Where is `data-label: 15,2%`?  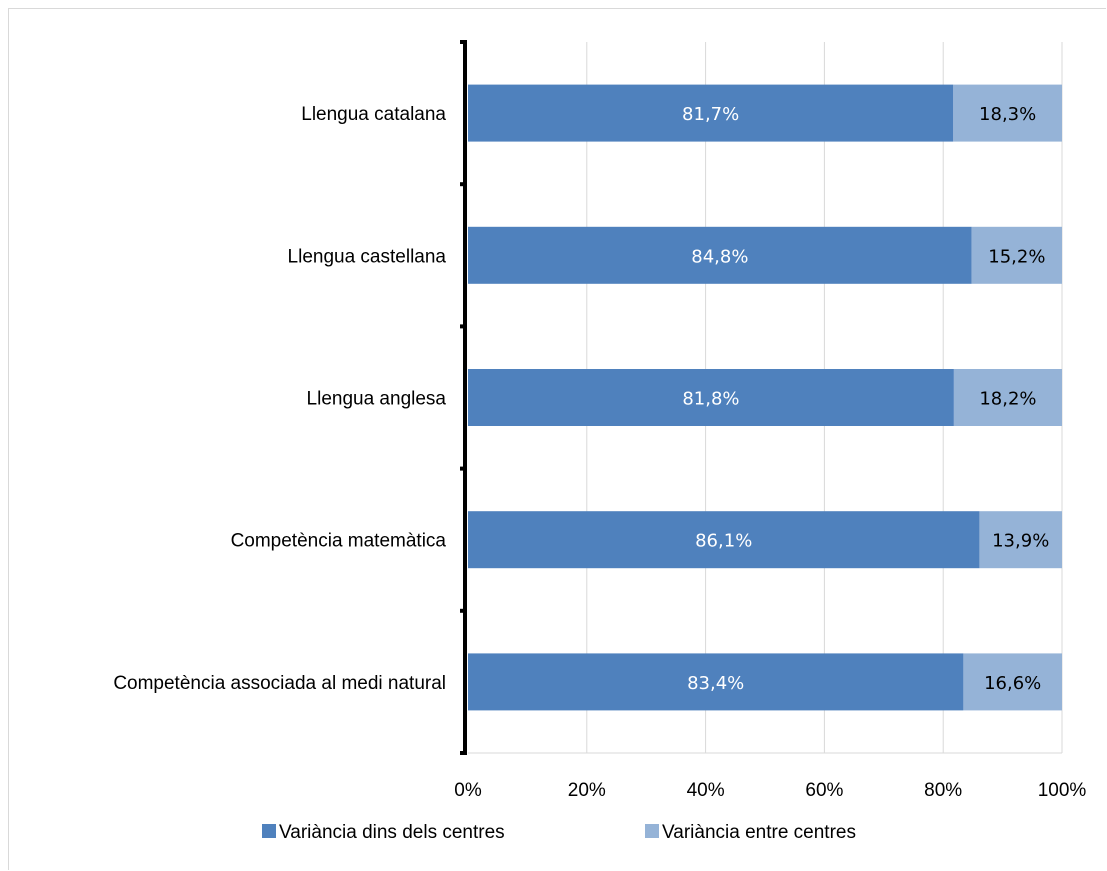
data-label: 15,2% is located at coordinates (1016, 256).